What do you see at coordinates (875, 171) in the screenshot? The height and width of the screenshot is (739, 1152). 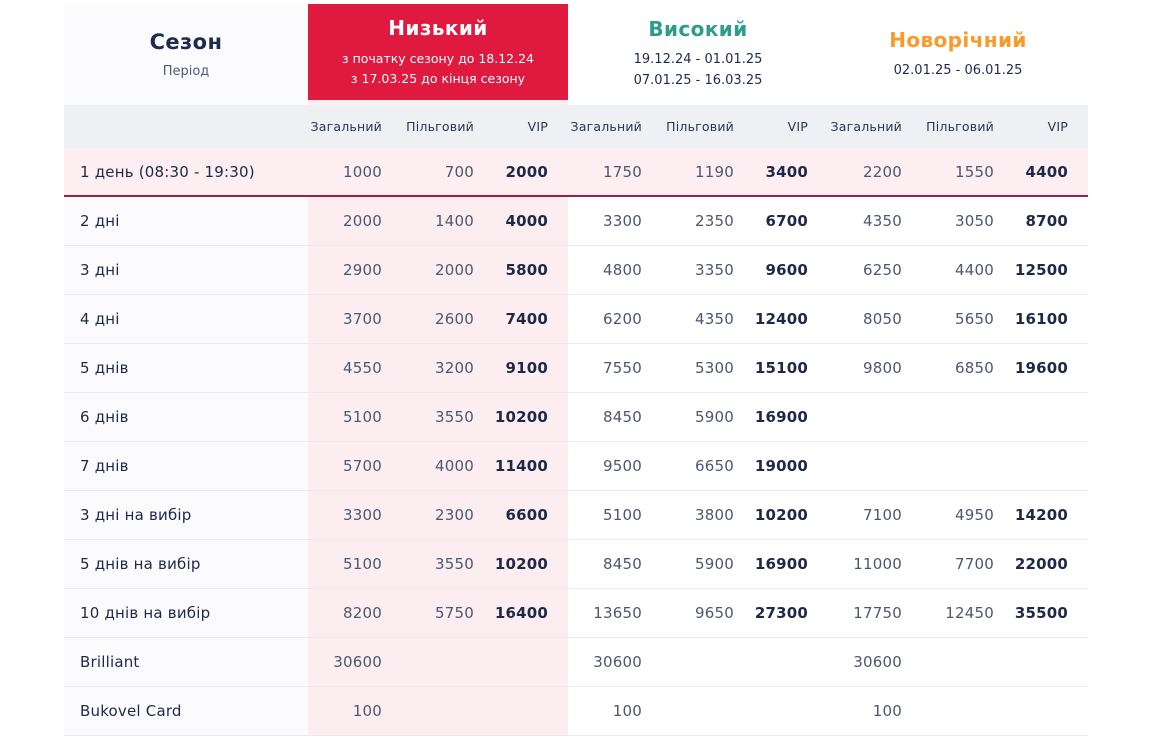 I see `price-cell: 2200` at bounding box center [875, 171].